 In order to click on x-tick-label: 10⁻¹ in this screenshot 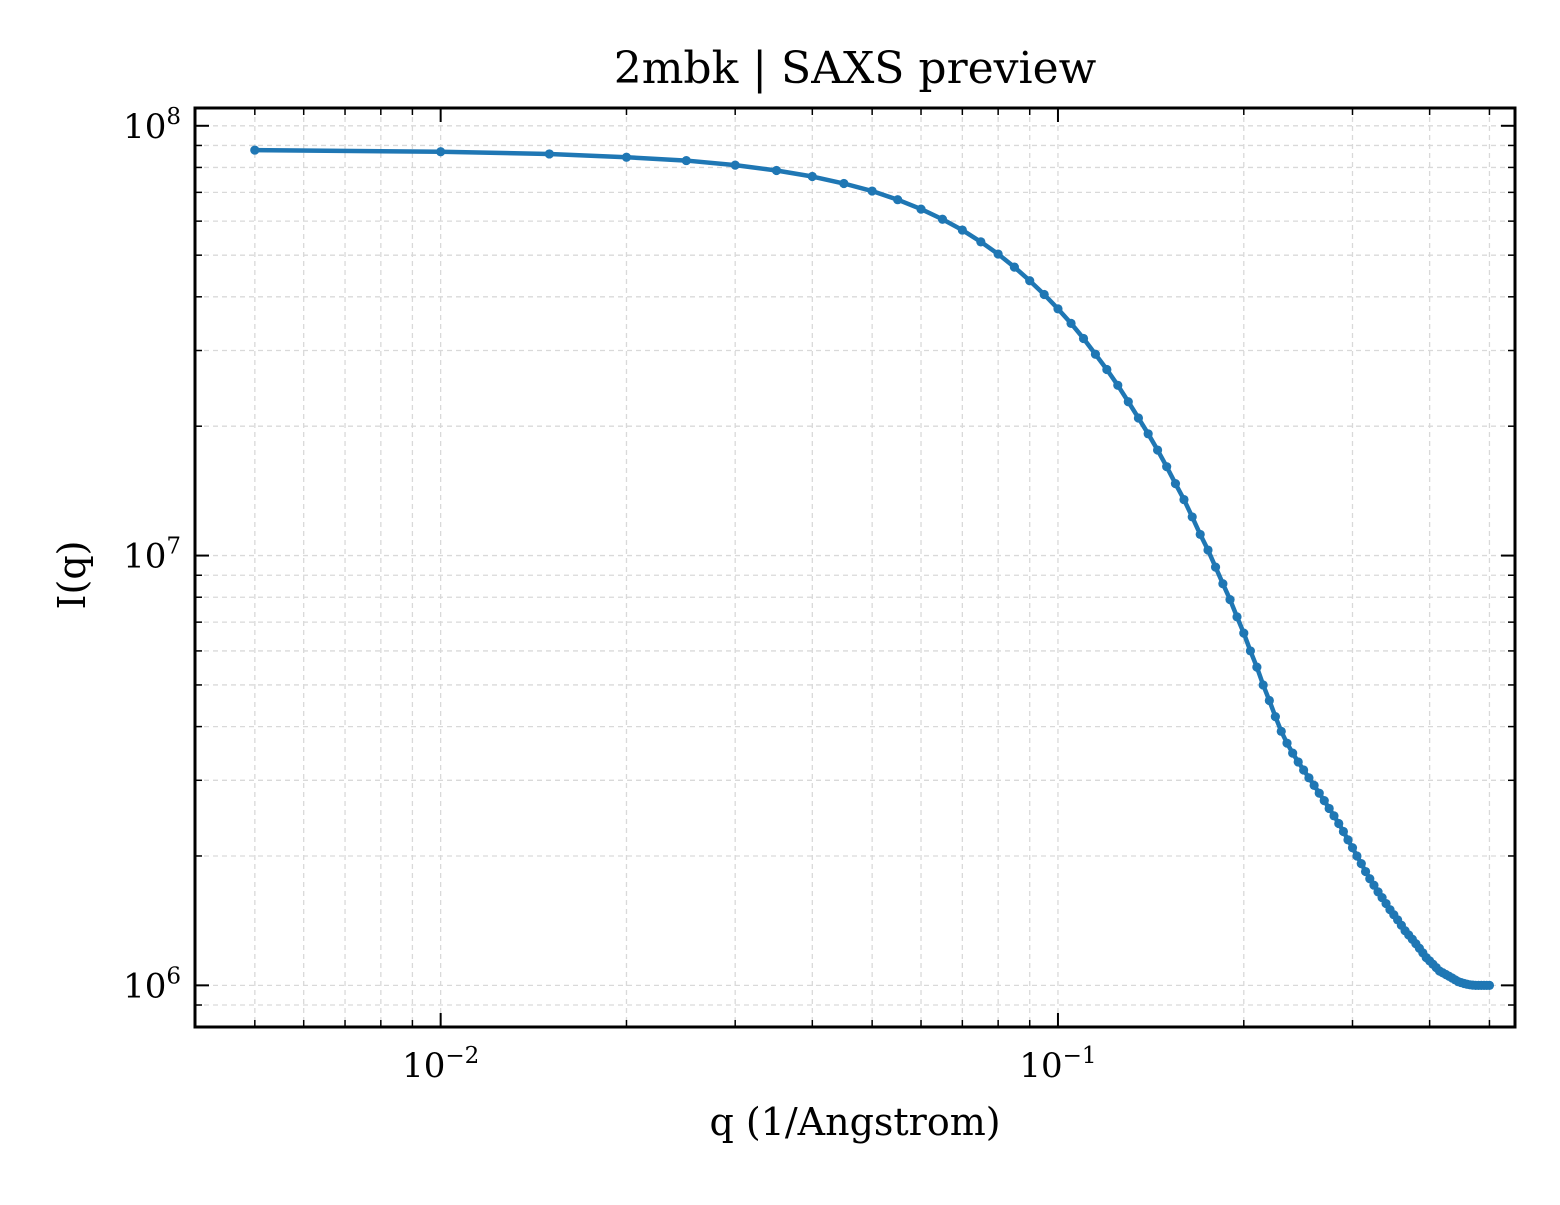, I will do `click(1057, 1064)`.